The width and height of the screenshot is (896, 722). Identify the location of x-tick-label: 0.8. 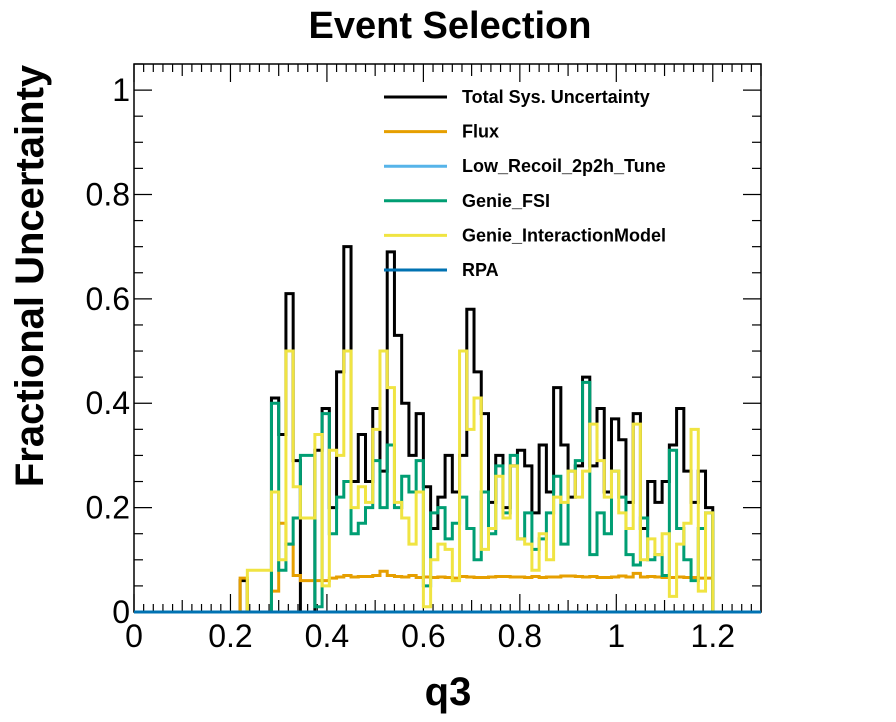
(520, 636).